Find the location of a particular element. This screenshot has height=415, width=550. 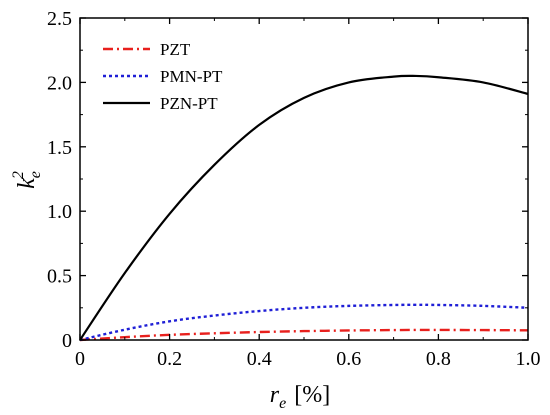

y-axis-subscript: e is located at coordinates (35, 174).